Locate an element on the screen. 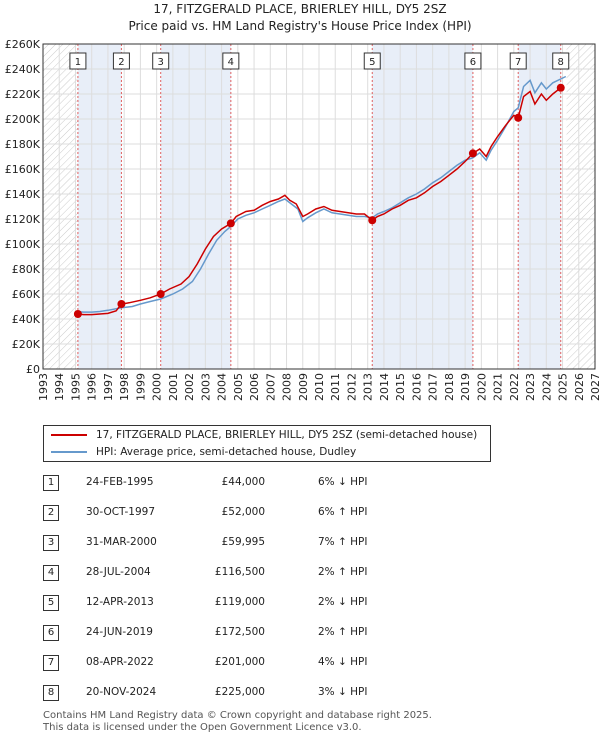 Image resolution: width=600 pixels, height=740 pixels. x-tick-label: 2012 is located at coordinates (351, 387).